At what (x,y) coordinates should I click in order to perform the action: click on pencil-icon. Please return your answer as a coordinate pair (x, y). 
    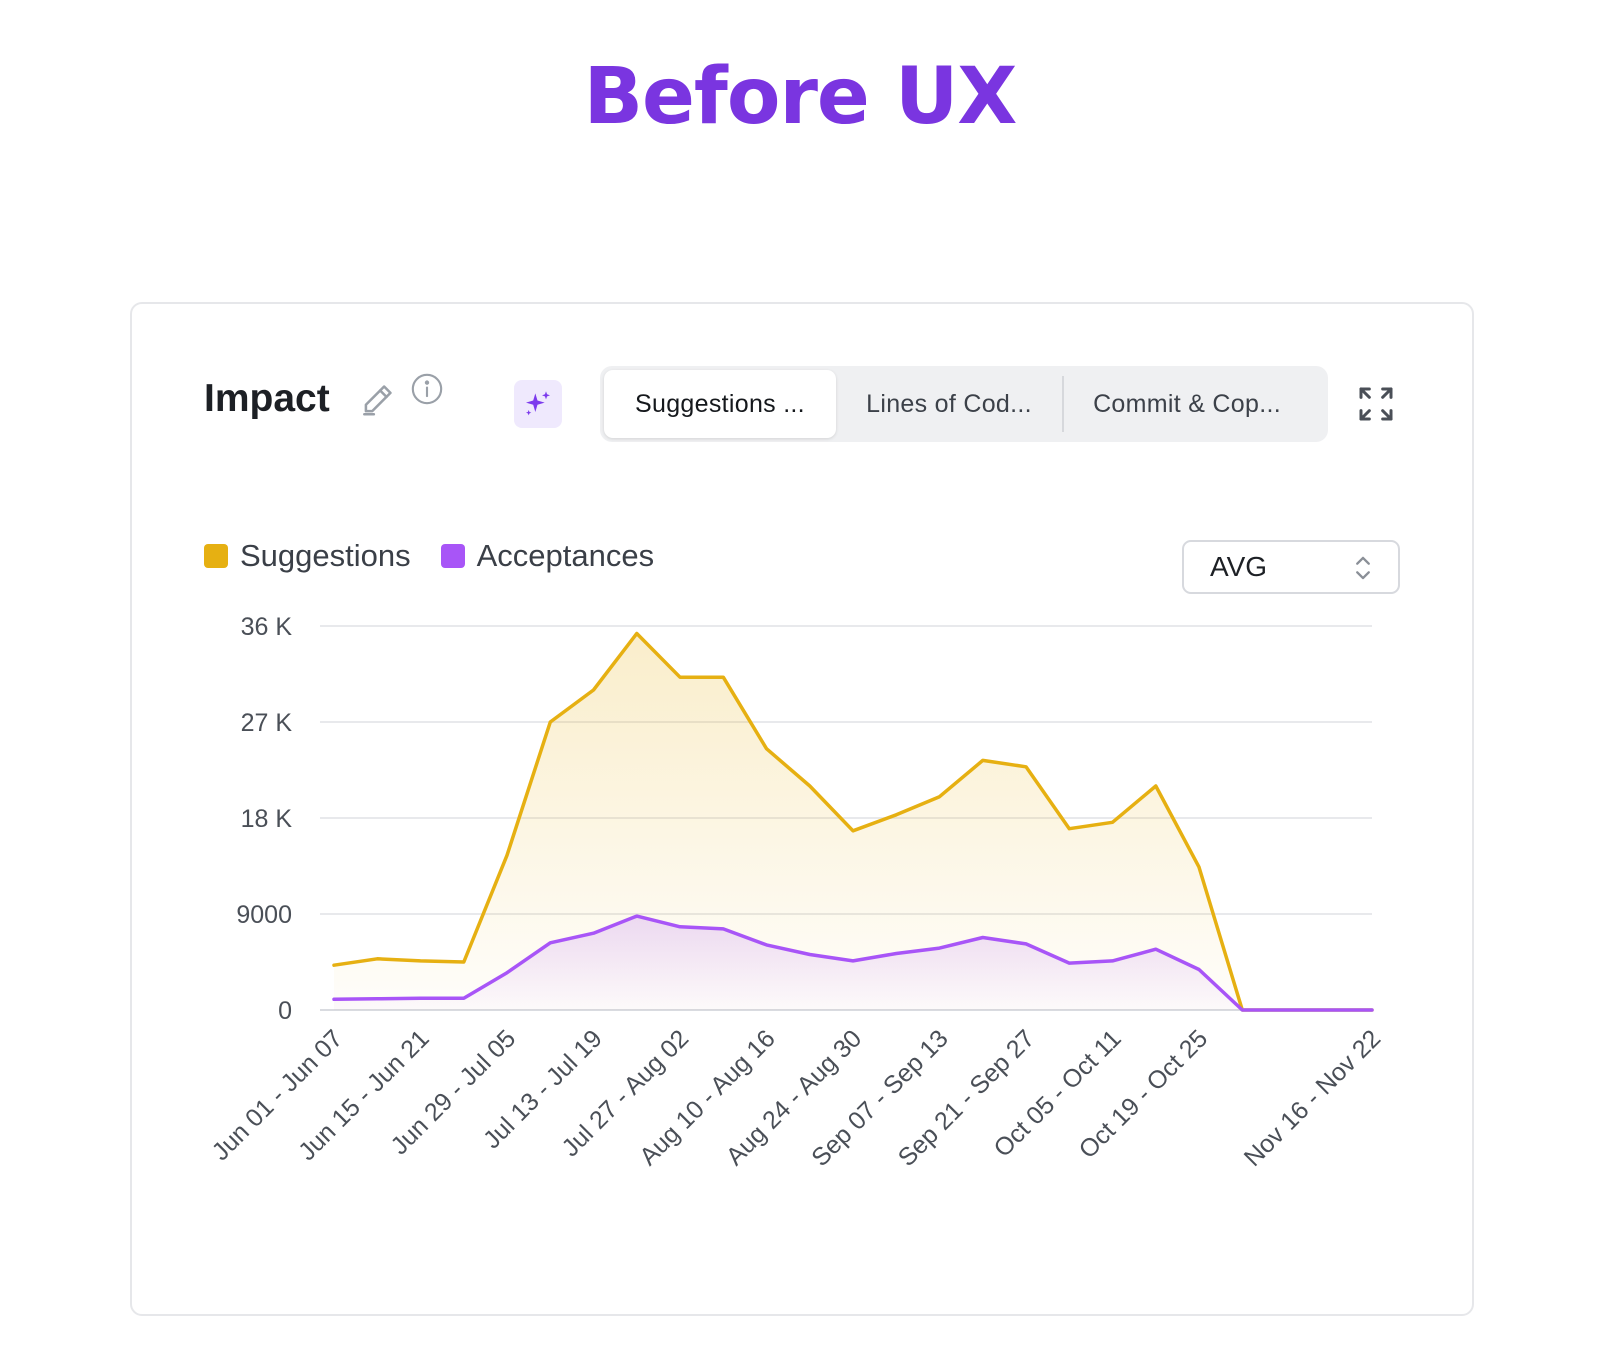
    Looking at the image, I should click on (377, 400).